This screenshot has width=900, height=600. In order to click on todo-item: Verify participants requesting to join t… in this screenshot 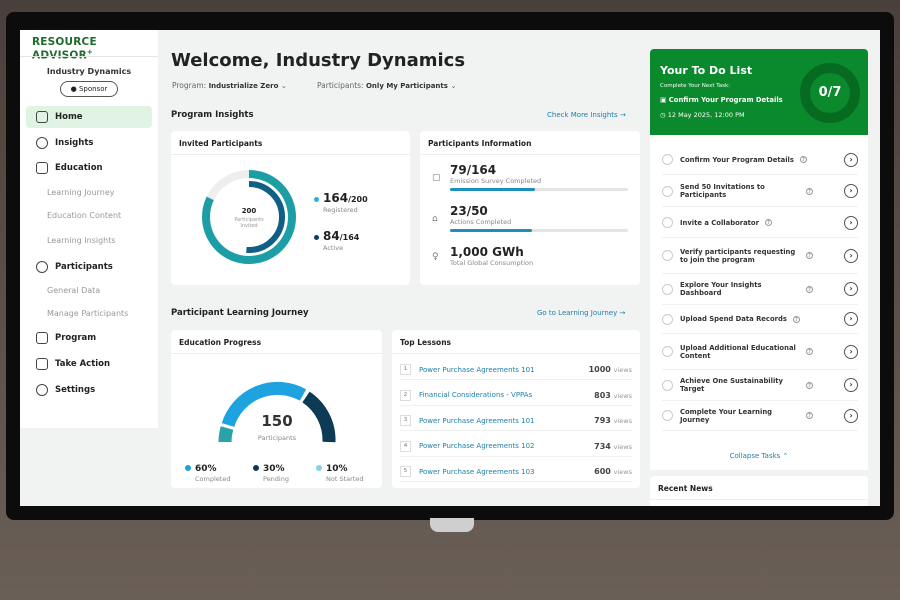, I will do `click(760, 256)`.